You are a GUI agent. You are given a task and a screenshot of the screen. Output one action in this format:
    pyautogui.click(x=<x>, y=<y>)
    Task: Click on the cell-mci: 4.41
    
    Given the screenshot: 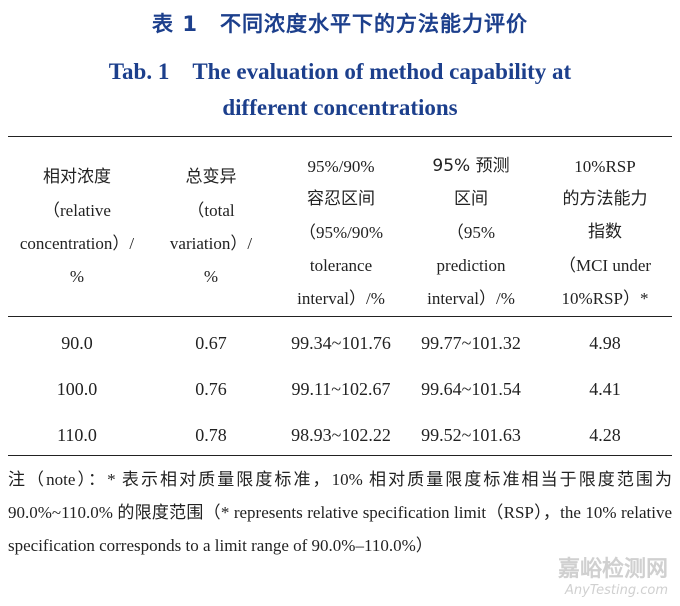 What is the action you would take?
    pyautogui.click(x=605, y=389)
    